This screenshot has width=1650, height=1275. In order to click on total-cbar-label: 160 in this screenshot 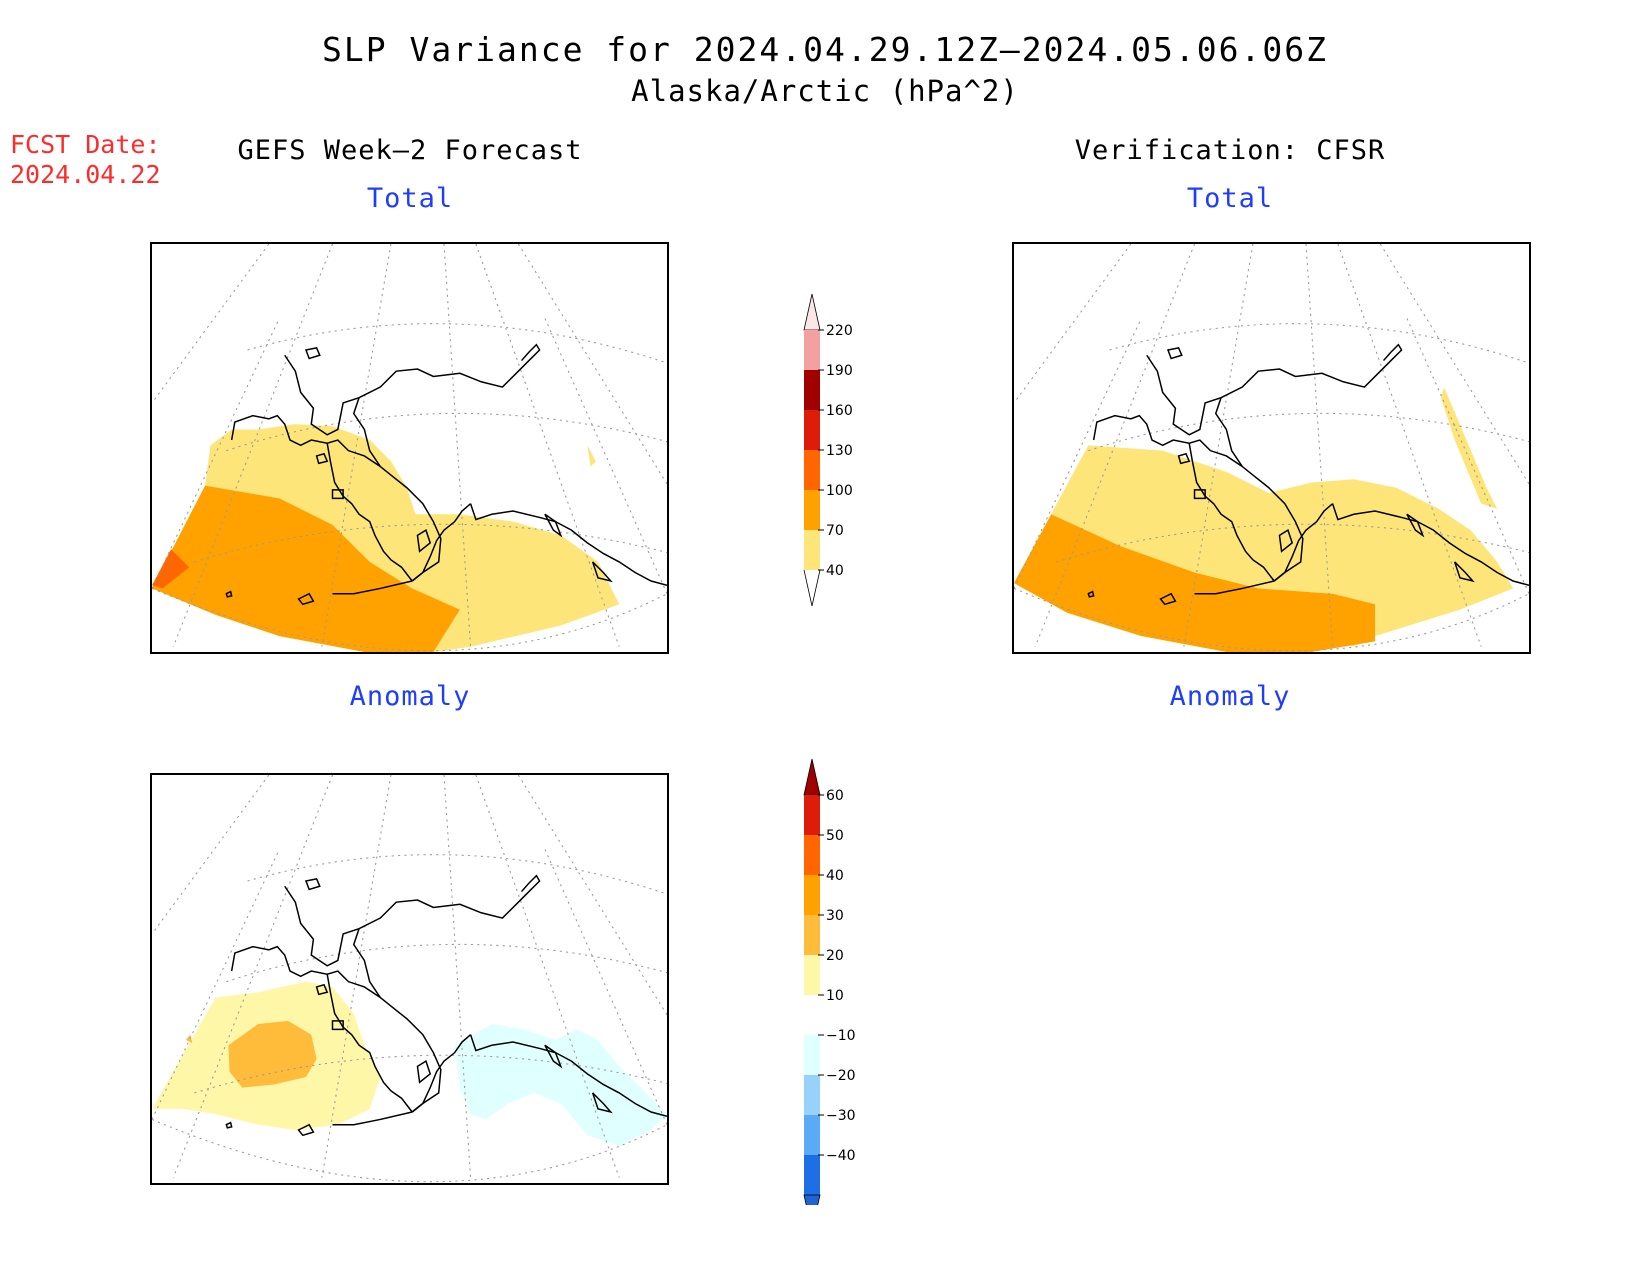, I will do `click(839, 411)`.